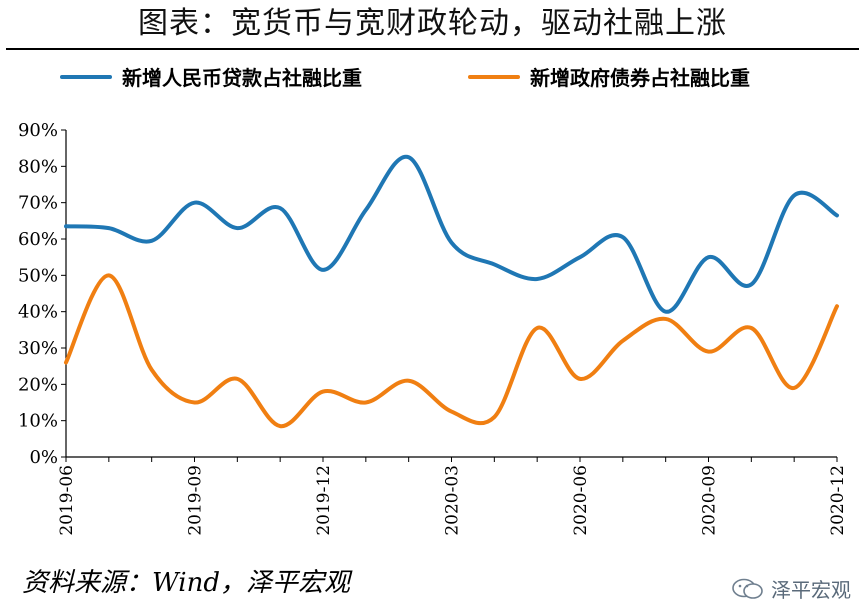 The width and height of the screenshot is (865, 608). Describe the element at coordinates (67, 500) in the screenshot. I see `x-tick-label: 2019-06` at that location.